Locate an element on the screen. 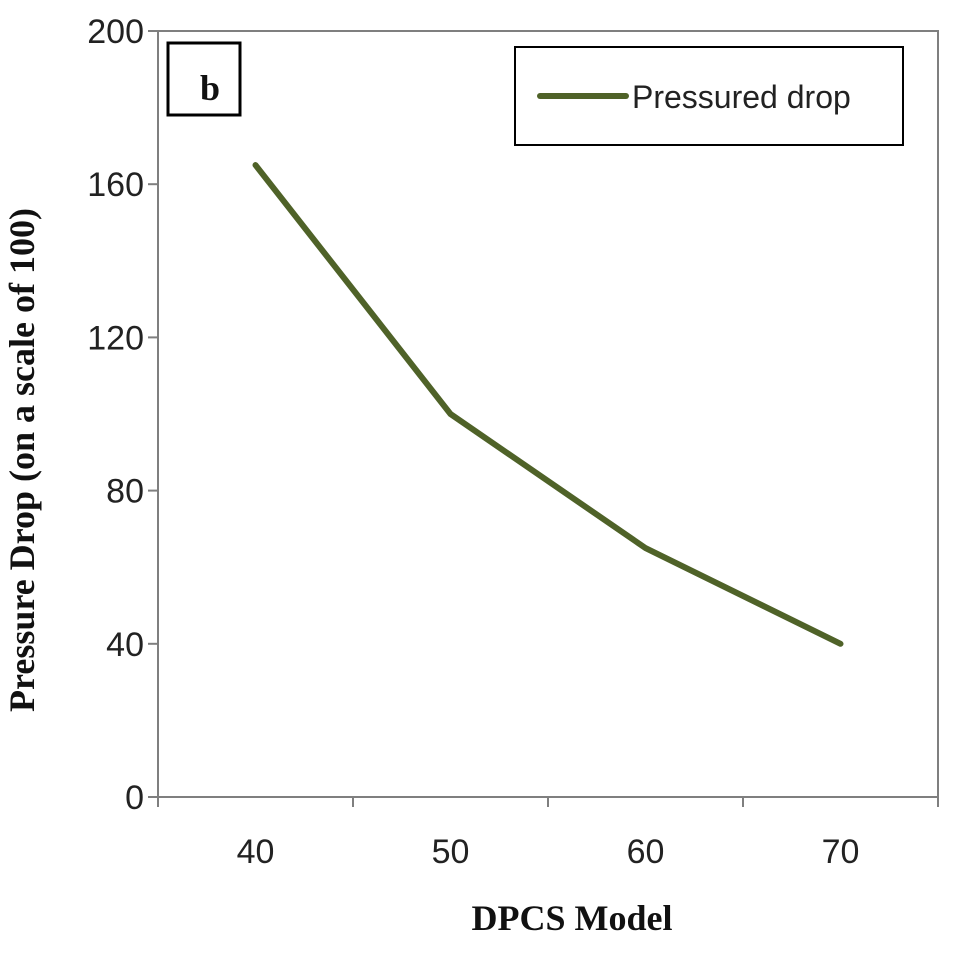  y-axis-title: Pressure Drop (on a scale of 100) is located at coordinates (22, 460).